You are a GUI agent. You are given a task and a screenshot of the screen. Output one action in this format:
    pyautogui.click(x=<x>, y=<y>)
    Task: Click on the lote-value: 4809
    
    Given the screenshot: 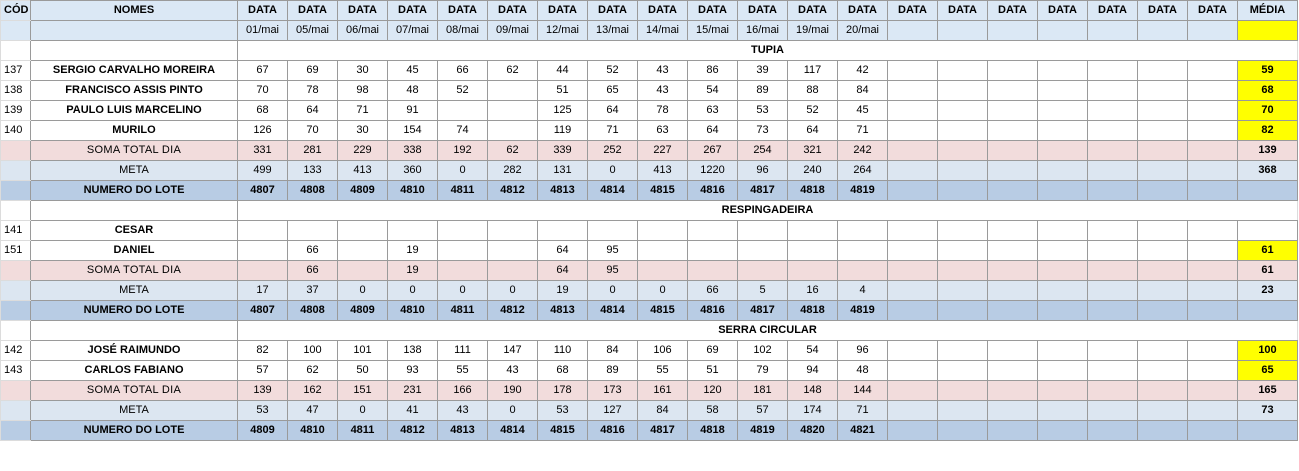 What is the action you would take?
    pyautogui.click(x=362, y=310)
    